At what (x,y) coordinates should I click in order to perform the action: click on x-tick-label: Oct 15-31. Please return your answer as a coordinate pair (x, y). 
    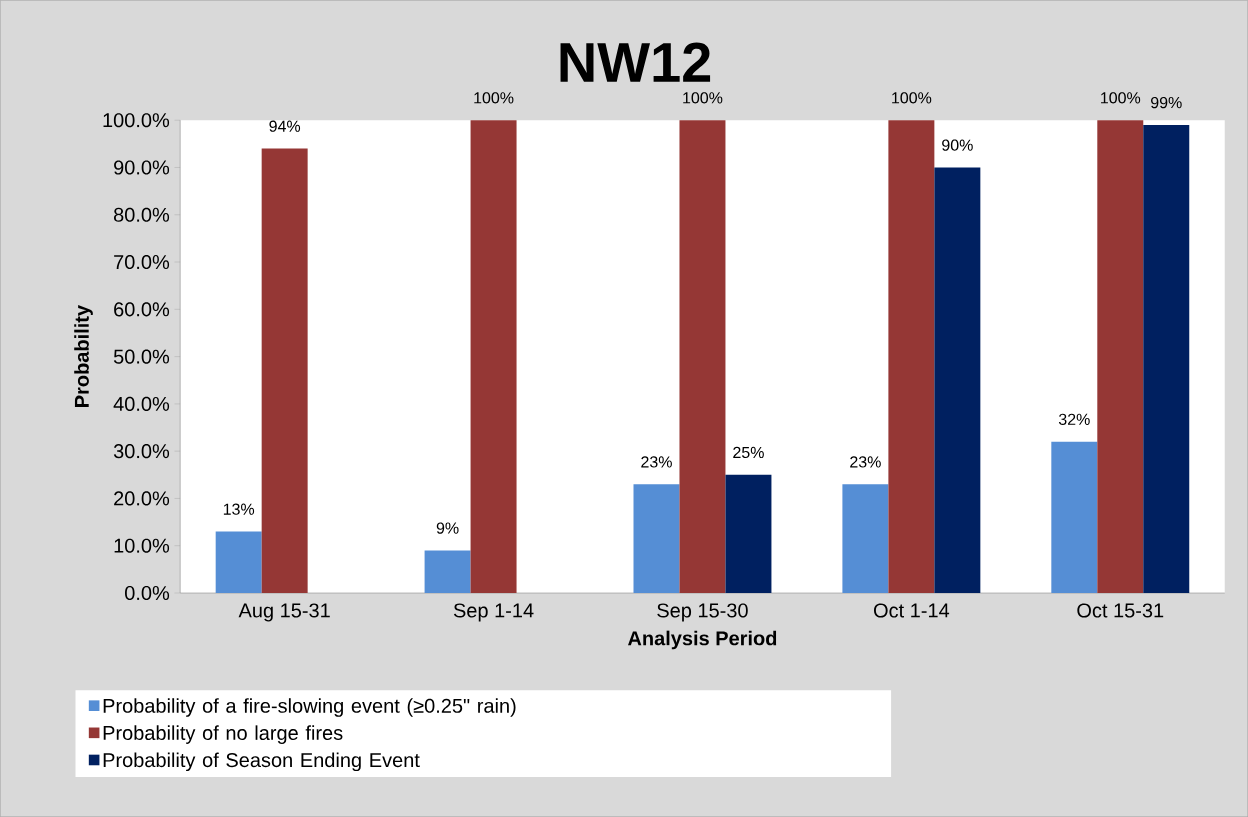
    Looking at the image, I should click on (1120, 610).